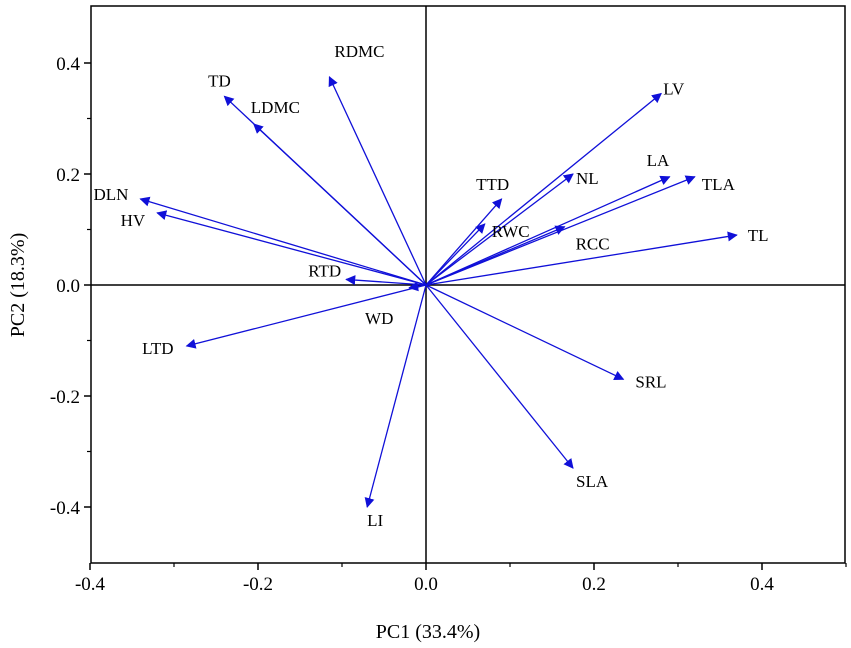 This screenshot has height=648, width=851. I want to click on vector-rdmc-arrow, so click(377, 180).